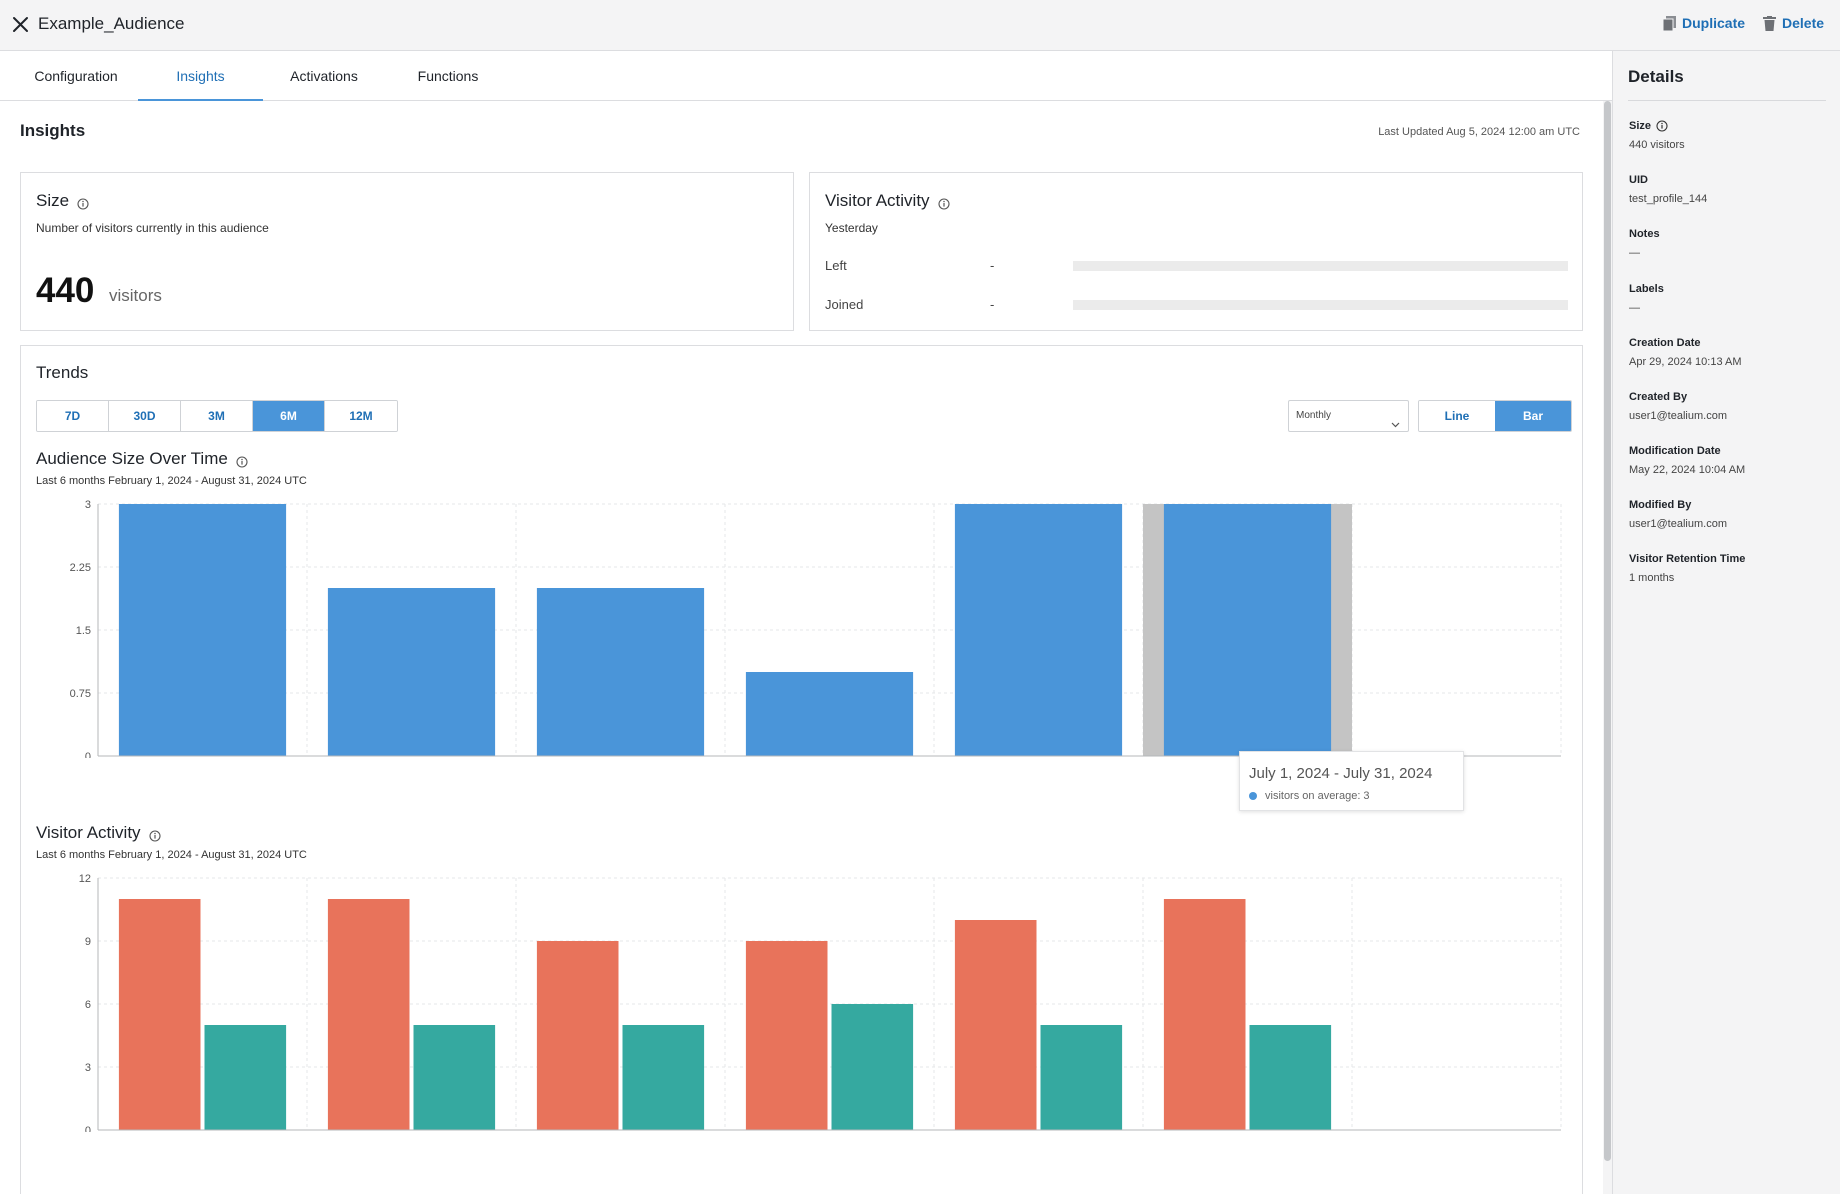 This screenshot has width=1840, height=1194. Describe the element at coordinates (1669, 23) in the screenshot. I see `copy-icon` at that location.